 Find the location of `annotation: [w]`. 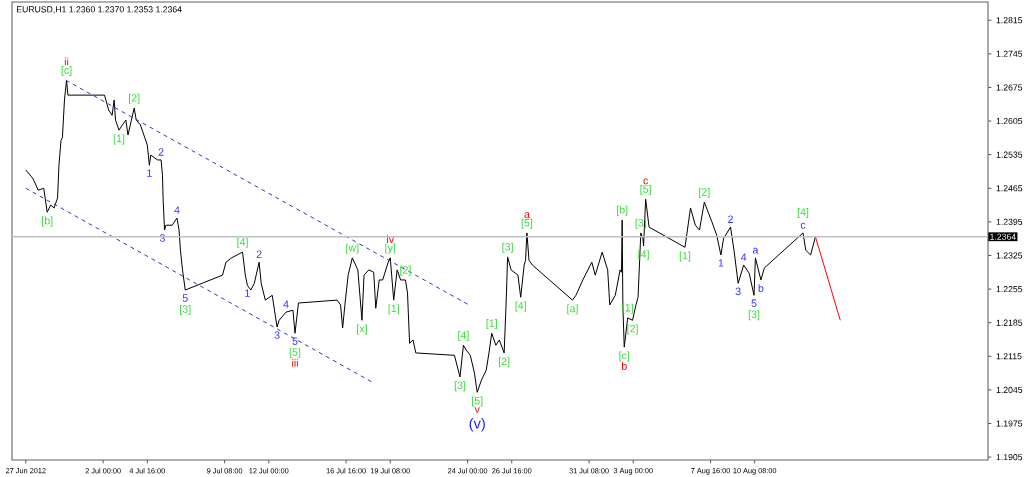

annotation: [w] is located at coordinates (352, 248).